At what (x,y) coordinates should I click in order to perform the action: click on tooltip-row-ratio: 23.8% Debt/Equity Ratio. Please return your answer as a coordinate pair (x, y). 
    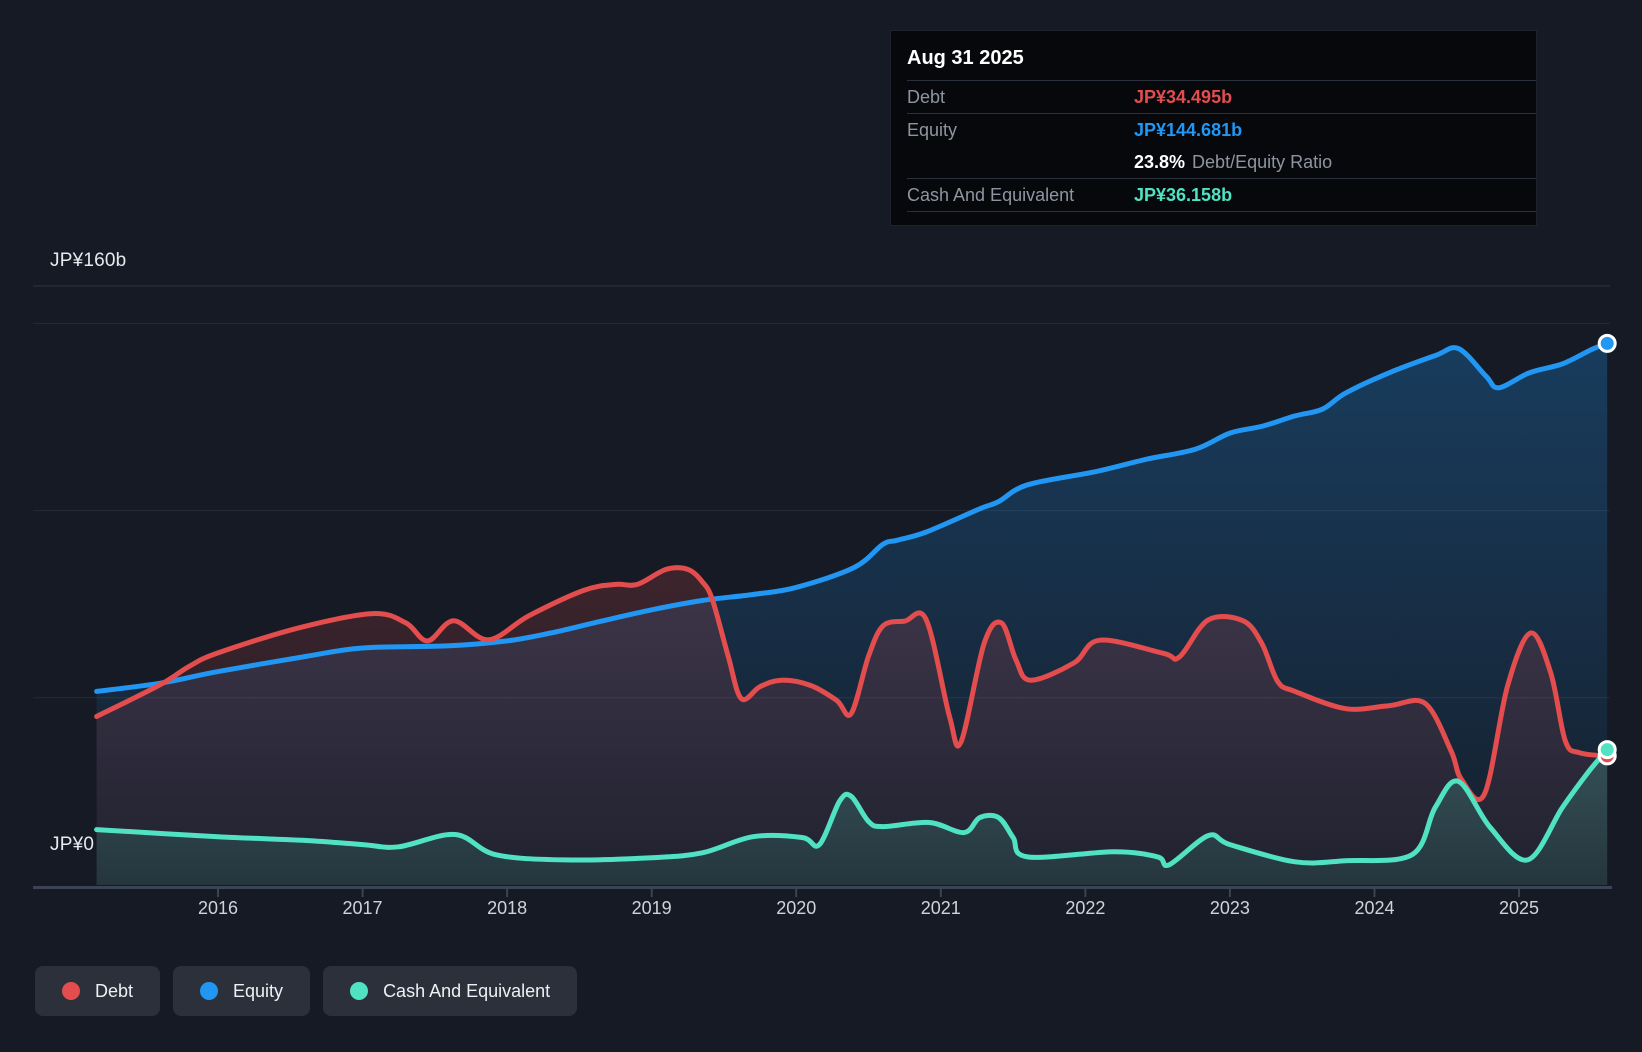
    Looking at the image, I should click on (1213, 162).